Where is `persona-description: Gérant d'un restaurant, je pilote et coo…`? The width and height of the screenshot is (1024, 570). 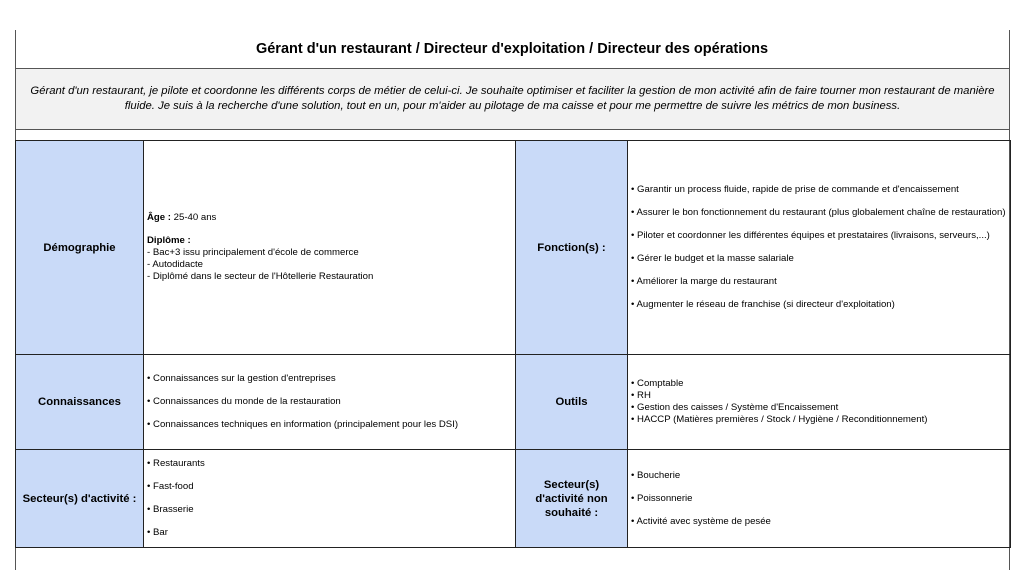 persona-description: Gérant d'un restaurant, je pilote et coo… is located at coordinates (512, 99).